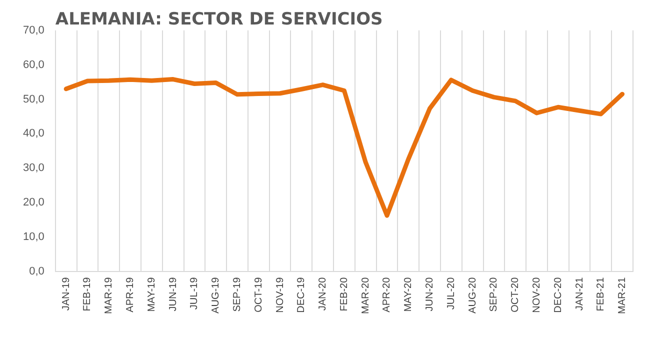 The height and width of the screenshot is (350, 658). Describe the element at coordinates (580, 293) in the screenshot. I see `x-tick-label: JAN-21` at that location.